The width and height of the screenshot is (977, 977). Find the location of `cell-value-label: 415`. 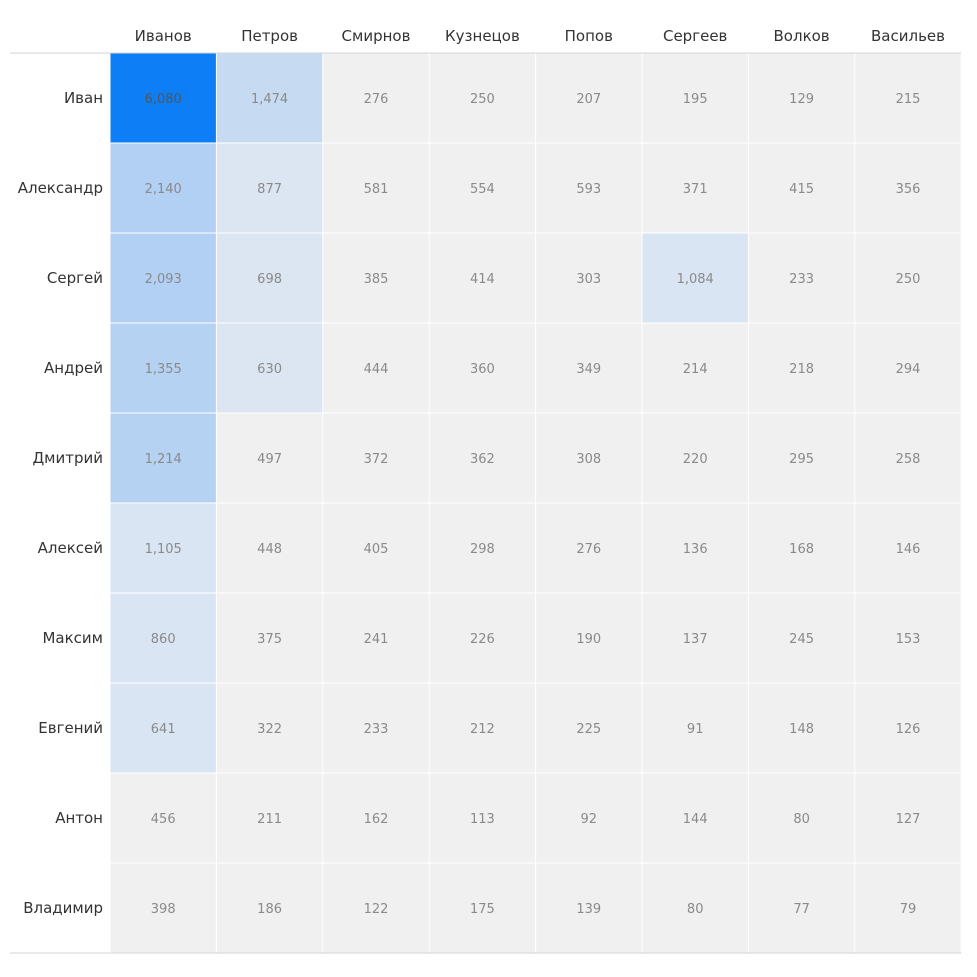

cell-value-label: 415 is located at coordinates (801, 189).